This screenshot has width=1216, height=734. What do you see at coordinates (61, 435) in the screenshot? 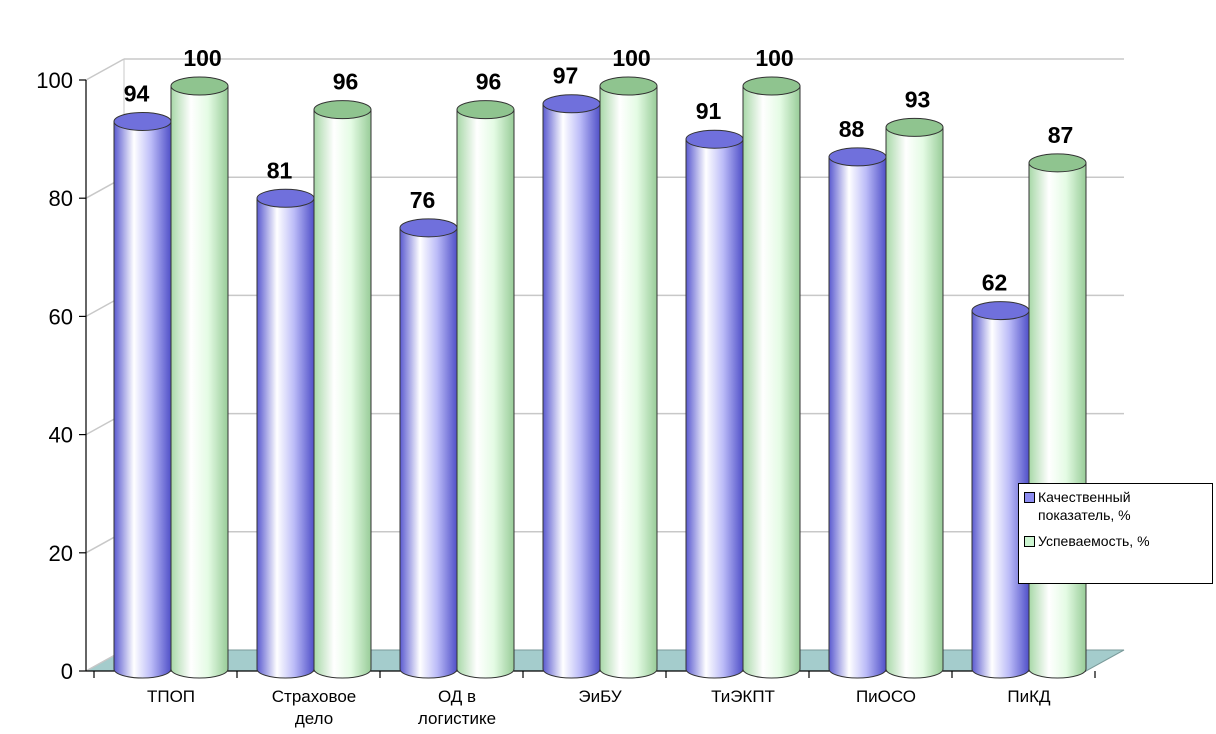
I see `y-tick-label: 40` at bounding box center [61, 435].